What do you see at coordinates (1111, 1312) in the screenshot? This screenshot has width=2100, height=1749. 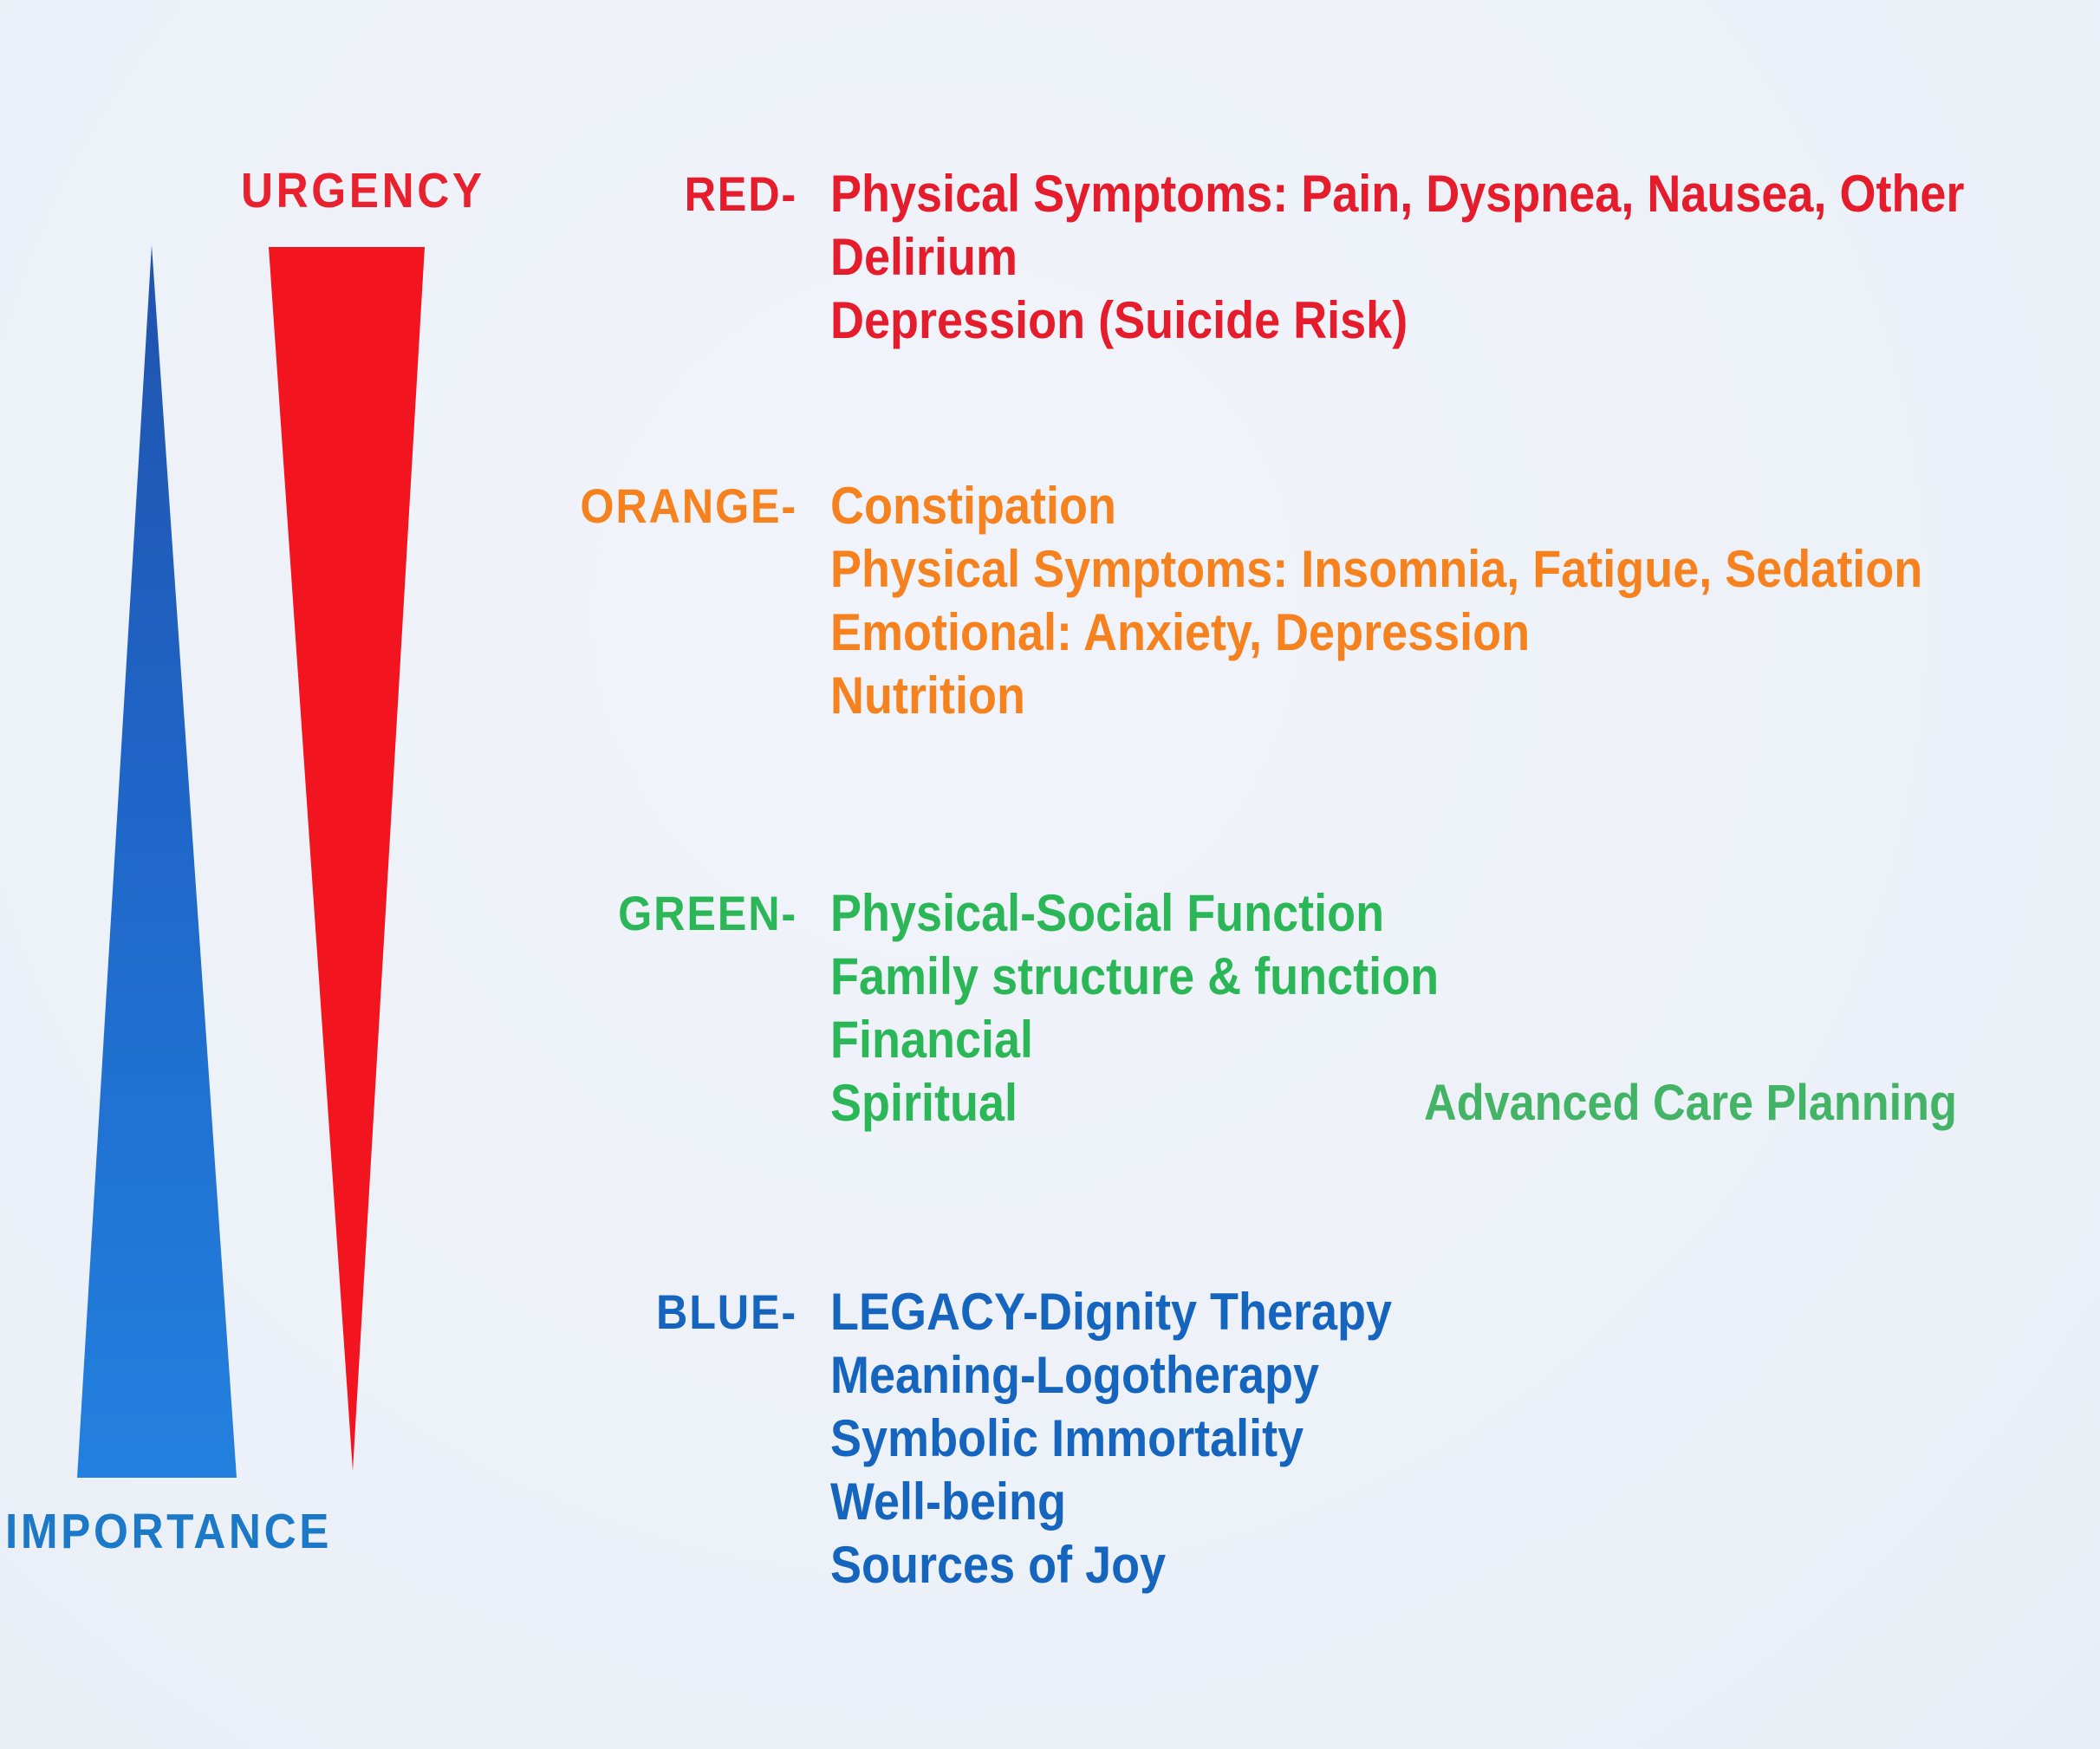 I see `blue-item: LEGACY-Dignity Therapy` at bounding box center [1111, 1312].